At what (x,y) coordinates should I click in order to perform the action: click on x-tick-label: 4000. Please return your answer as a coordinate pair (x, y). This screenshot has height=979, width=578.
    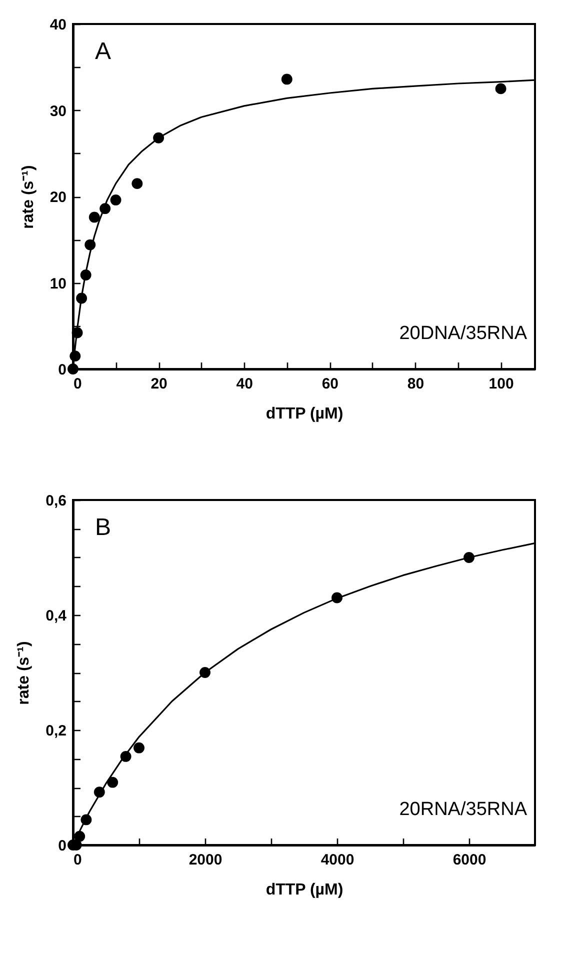
    Looking at the image, I should click on (337, 860).